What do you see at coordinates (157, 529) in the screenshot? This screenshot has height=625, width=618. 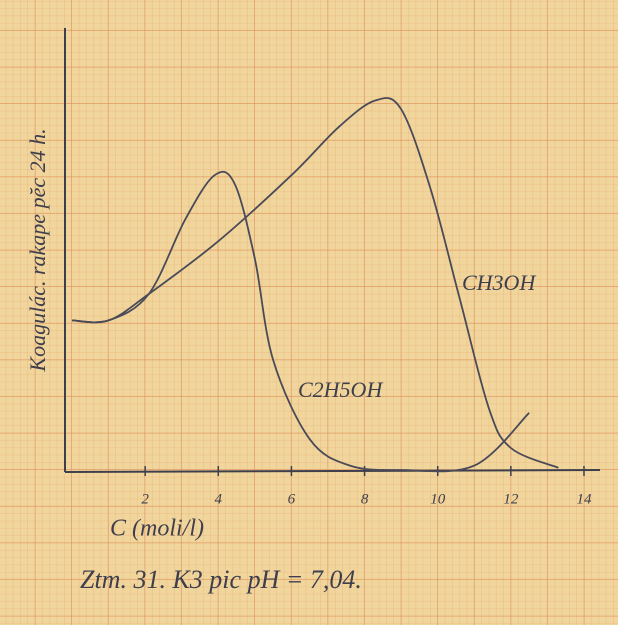 I see `x-axis-label: C (moli/l)` at bounding box center [157, 529].